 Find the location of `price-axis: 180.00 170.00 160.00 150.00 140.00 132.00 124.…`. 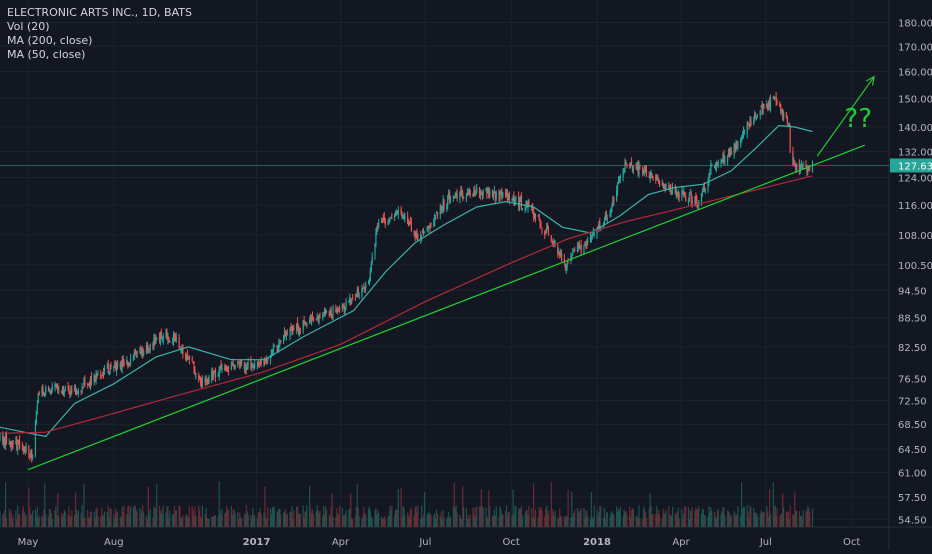

price-axis: 180.00 170.00 160.00 150.00 140.00 132.00 124.… is located at coordinates (911, 272).